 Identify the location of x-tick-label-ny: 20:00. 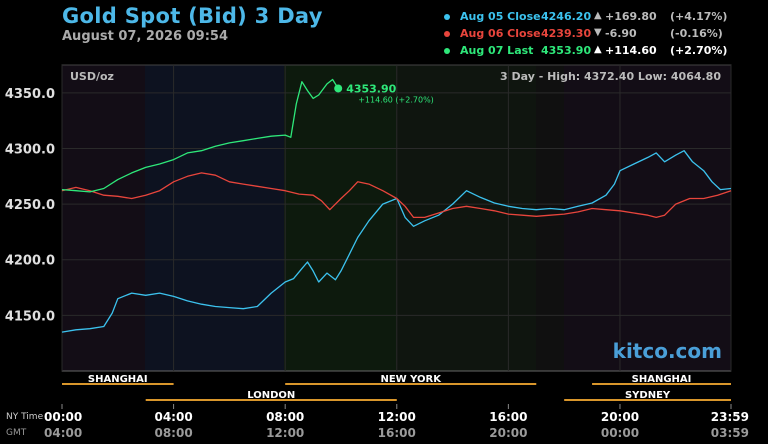
(620, 417).